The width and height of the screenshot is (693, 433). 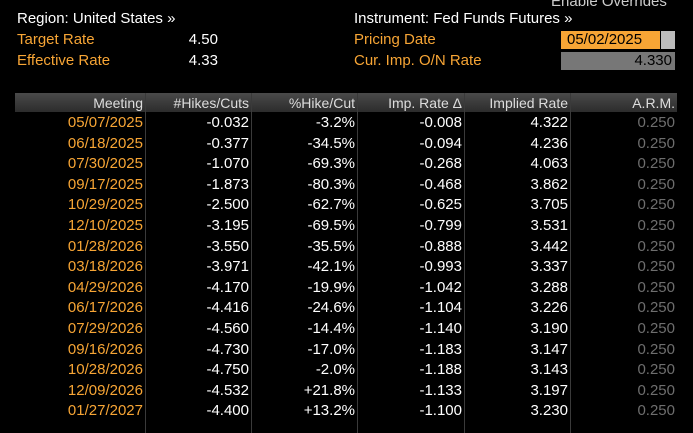 I want to click on cell: -24.6%, so click(x=331, y=308).